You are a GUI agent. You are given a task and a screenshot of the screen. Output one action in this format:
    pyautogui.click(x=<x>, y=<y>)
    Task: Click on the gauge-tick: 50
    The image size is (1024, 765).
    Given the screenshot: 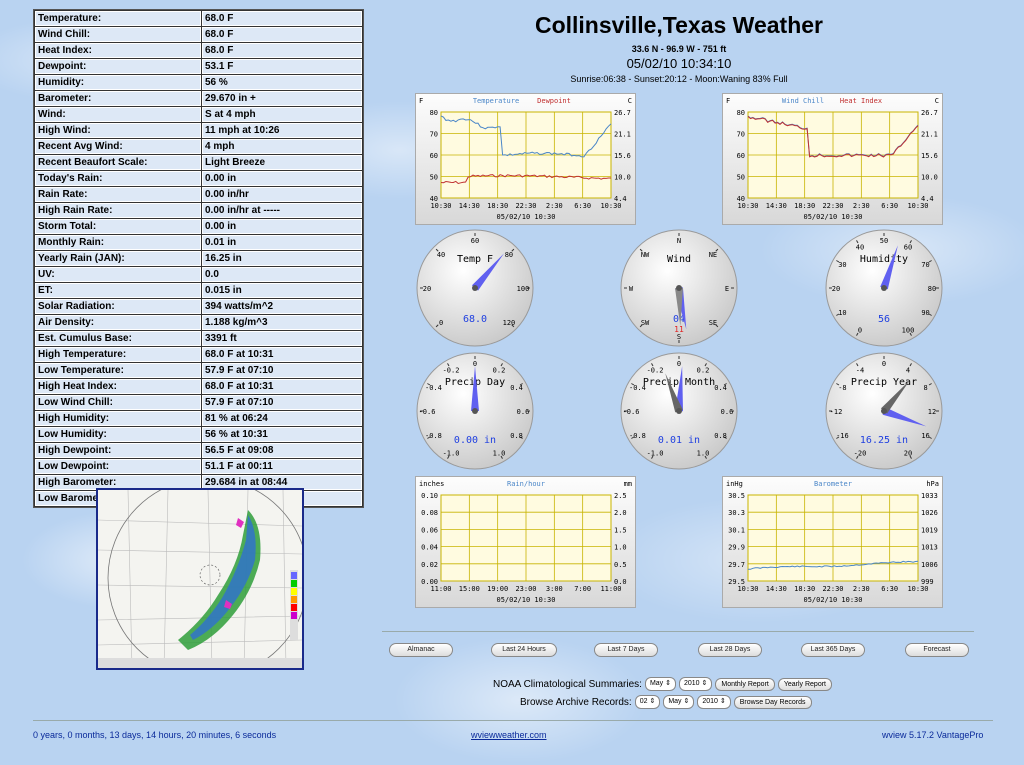 What is the action you would take?
    pyautogui.click(x=884, y=241)
    